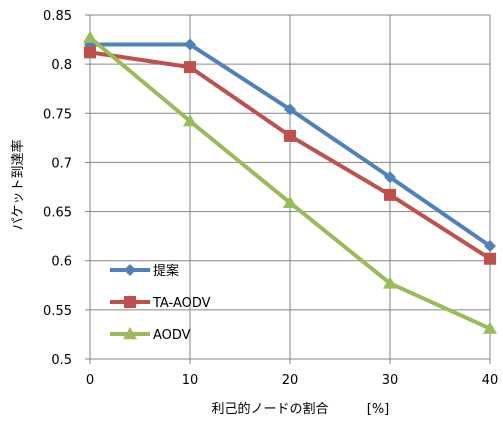  I want to click on legend-label: 提案, so click(166, 271).